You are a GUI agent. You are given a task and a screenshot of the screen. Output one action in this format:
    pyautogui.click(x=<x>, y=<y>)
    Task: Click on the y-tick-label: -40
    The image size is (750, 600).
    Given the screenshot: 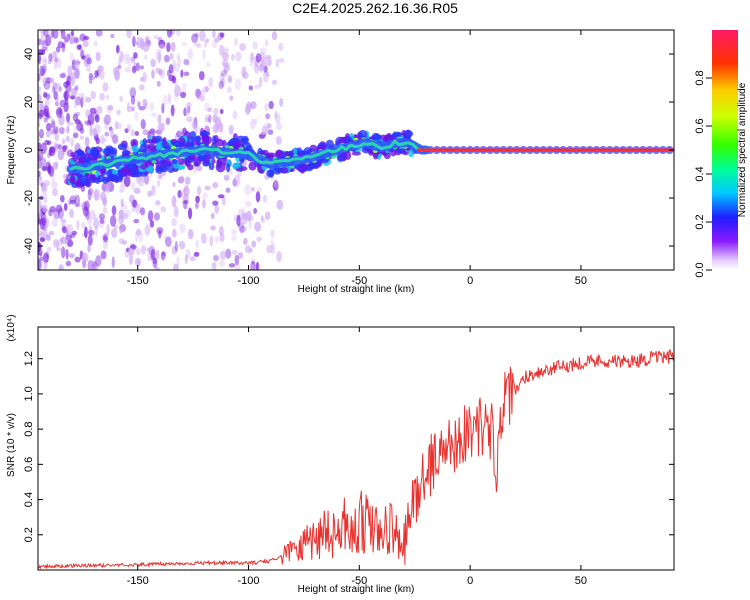 What is the action you would take?
    pyautogui.click(x=29, y=246)
    